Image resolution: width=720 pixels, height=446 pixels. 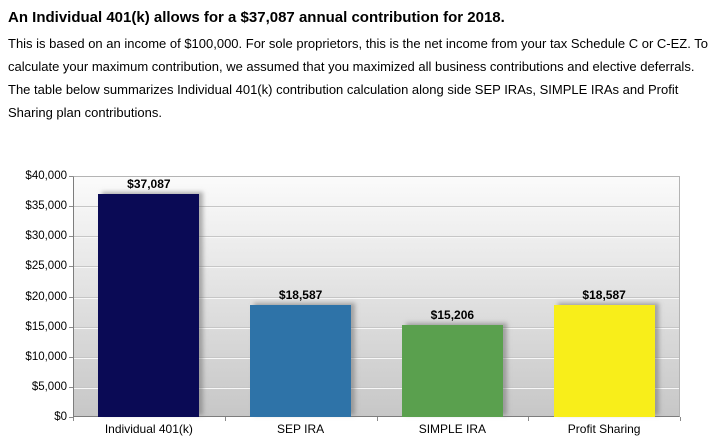 I want to click on y-axis-tick-label: $40,000, so click(x=46, y=176).